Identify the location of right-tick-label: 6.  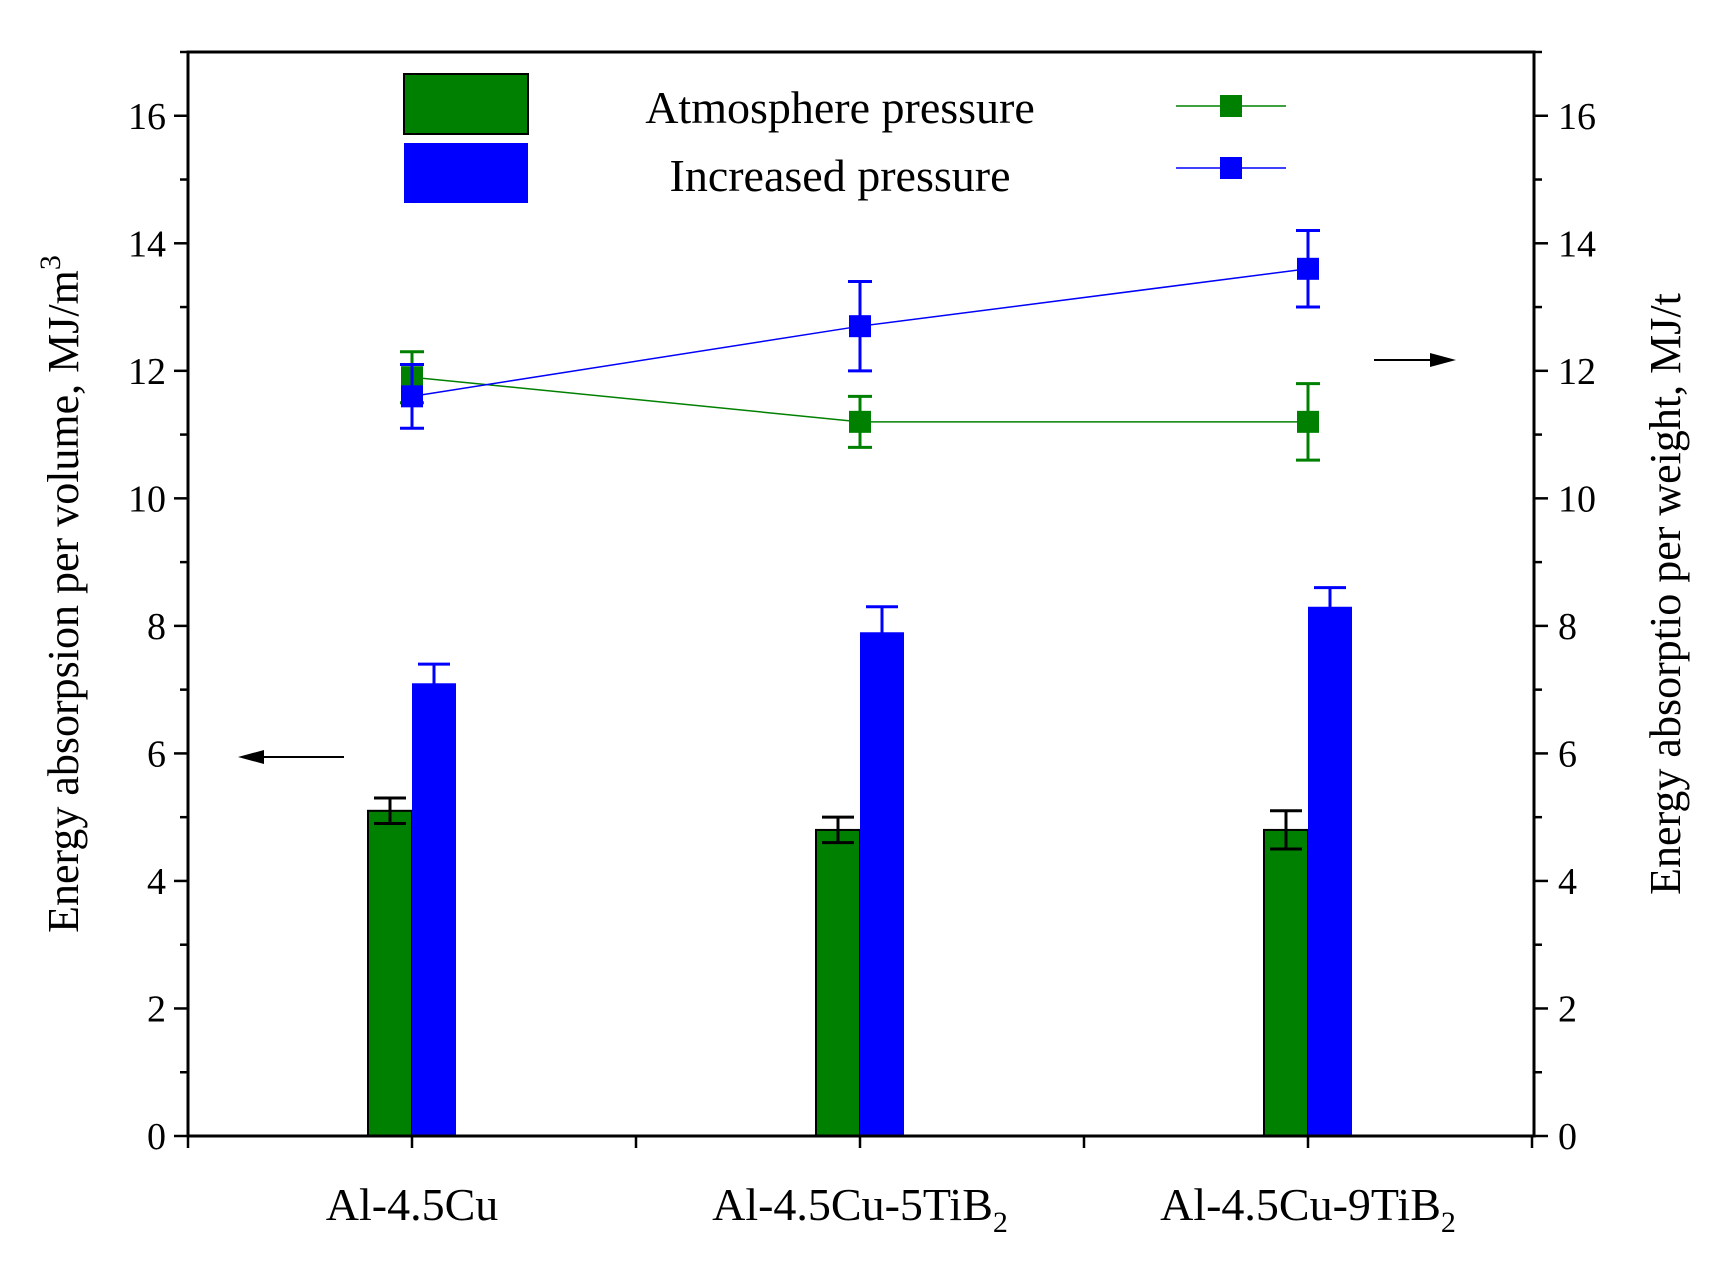
(1567, 754).